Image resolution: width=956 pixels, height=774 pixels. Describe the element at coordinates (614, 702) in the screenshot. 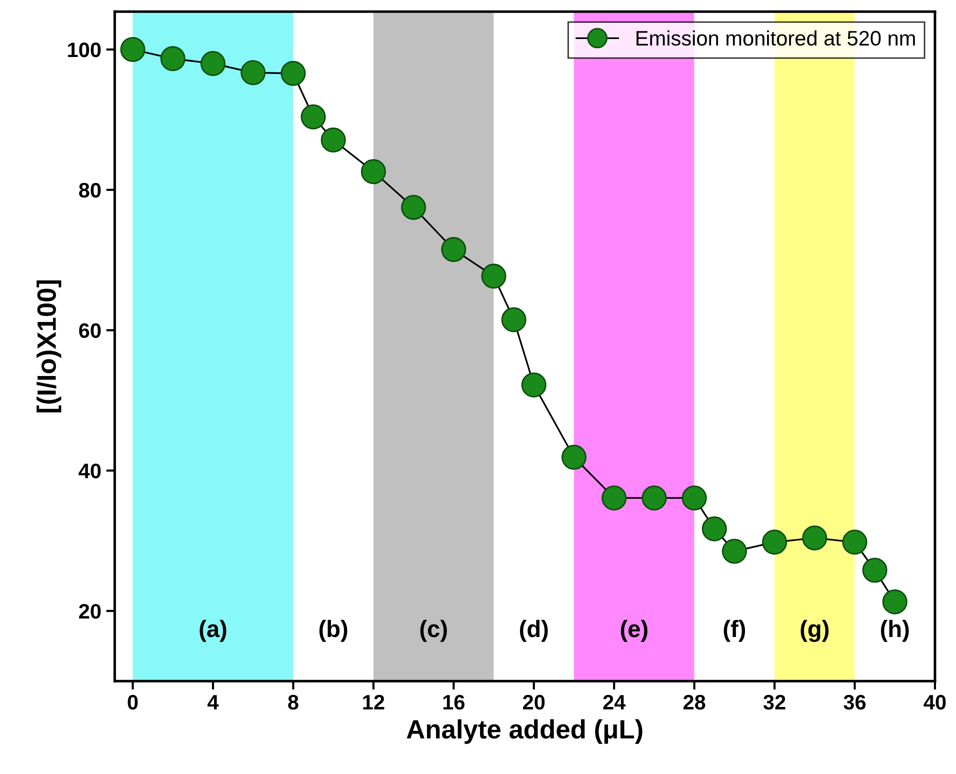

I see `x-tick-label: 24` at that location.